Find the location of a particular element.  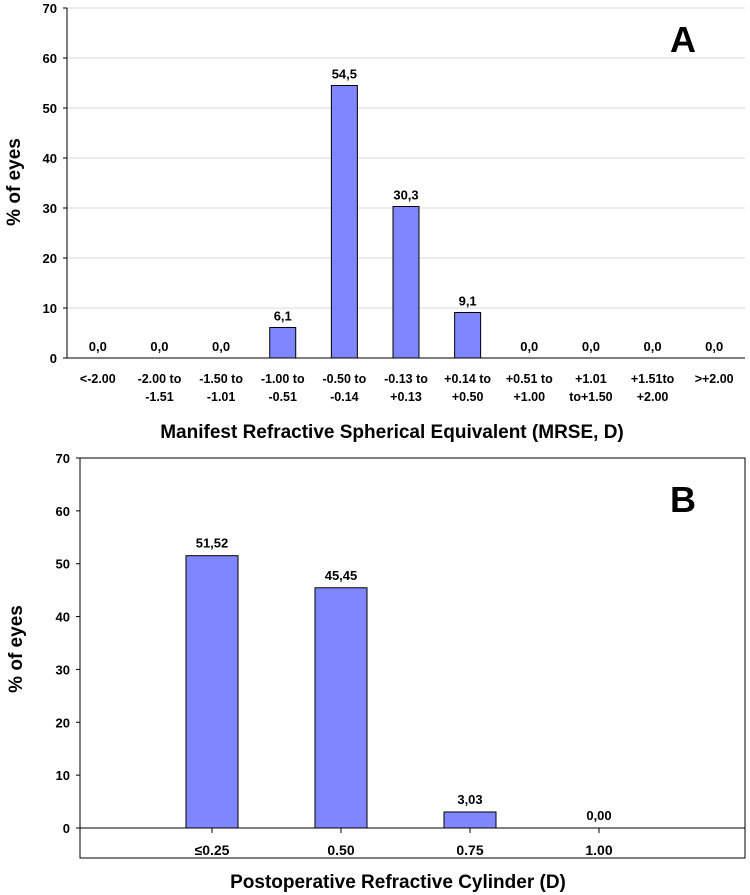

data-label-a: 6,1 is located at coordinates (283, 316).